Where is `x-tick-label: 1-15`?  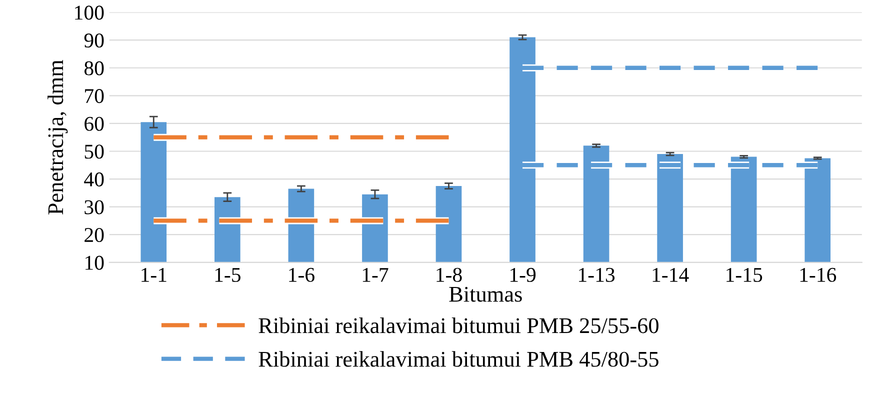 x-tick-label: 1-15 is located at coordinates (744, 275).